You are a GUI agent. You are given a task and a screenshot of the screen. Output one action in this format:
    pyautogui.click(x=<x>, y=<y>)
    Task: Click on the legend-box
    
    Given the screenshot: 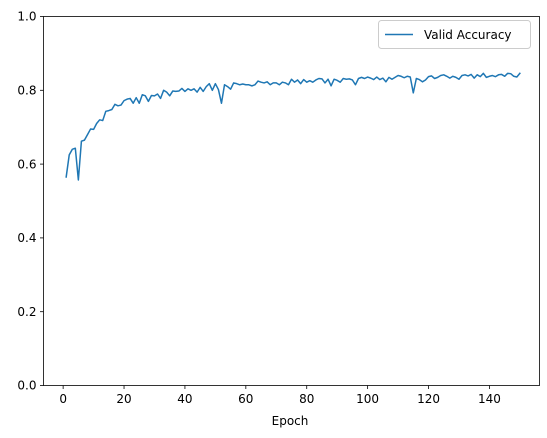 What is the action you would take?
    pyautogui.click(x=454, y=34)
    